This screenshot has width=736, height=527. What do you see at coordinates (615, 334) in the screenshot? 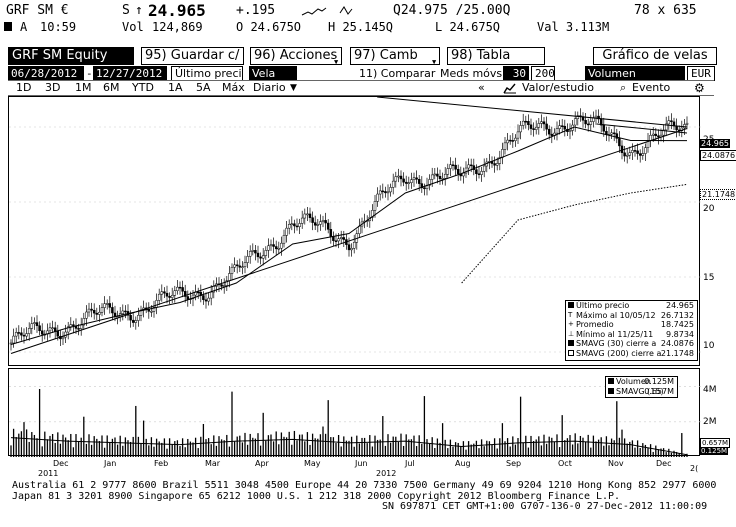
I see `legend-label: Mínimo al 11/25/11` at bounding box center [615, 334].